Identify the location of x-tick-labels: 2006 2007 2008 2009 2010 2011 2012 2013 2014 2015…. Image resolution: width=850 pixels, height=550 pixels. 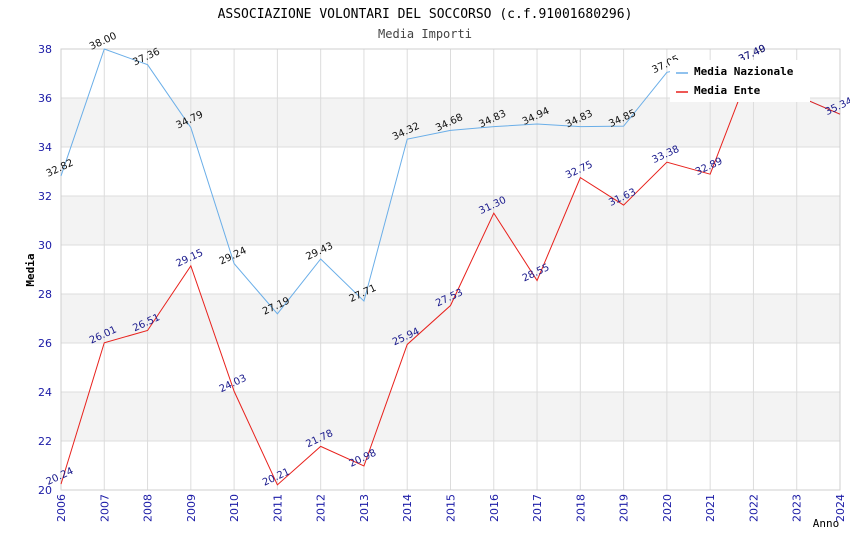
(451, 508).